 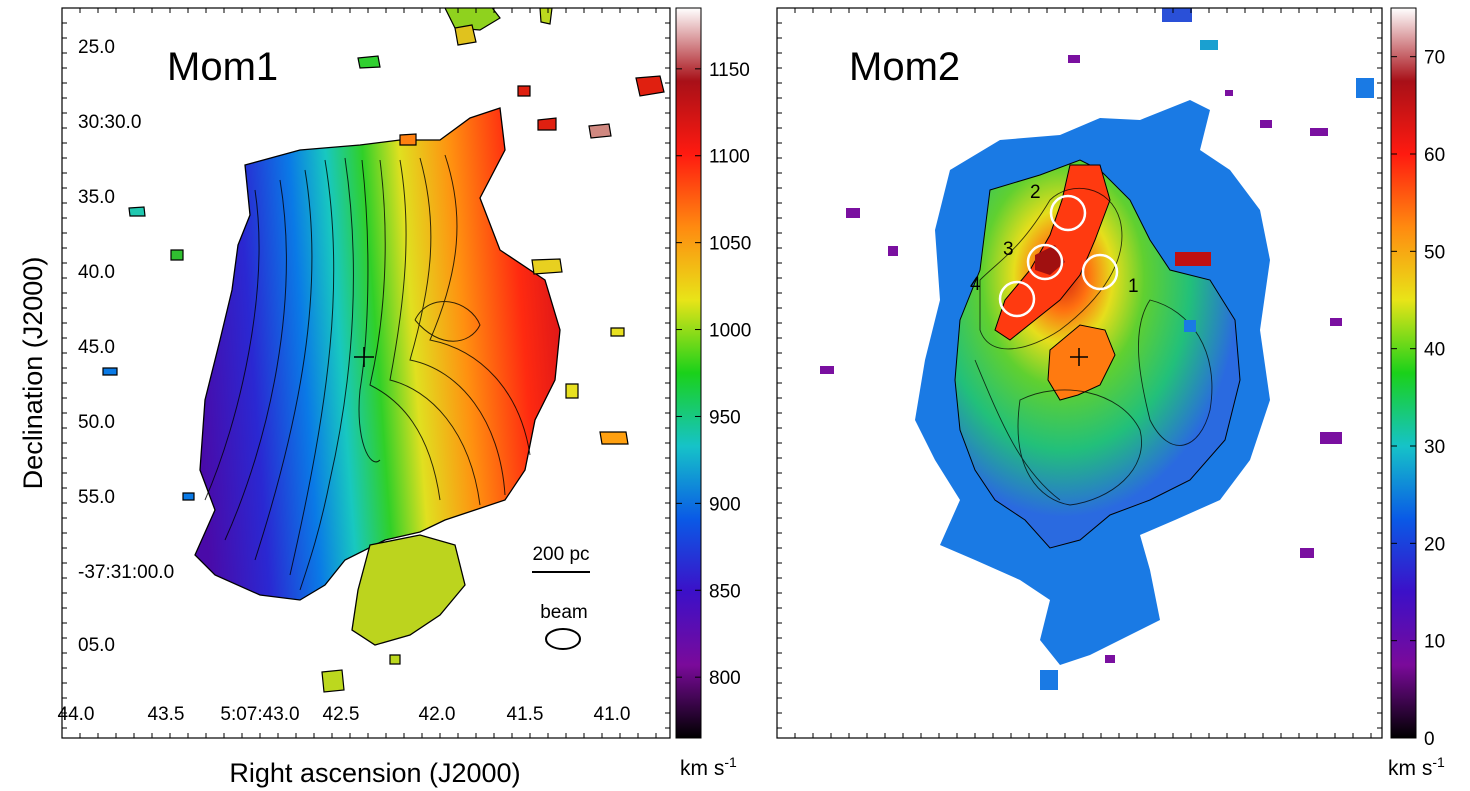 I want to click on mom2-colorbar: 0 10 20 30 40 50 60 70 km s-1, so click(x=1416, y=393).